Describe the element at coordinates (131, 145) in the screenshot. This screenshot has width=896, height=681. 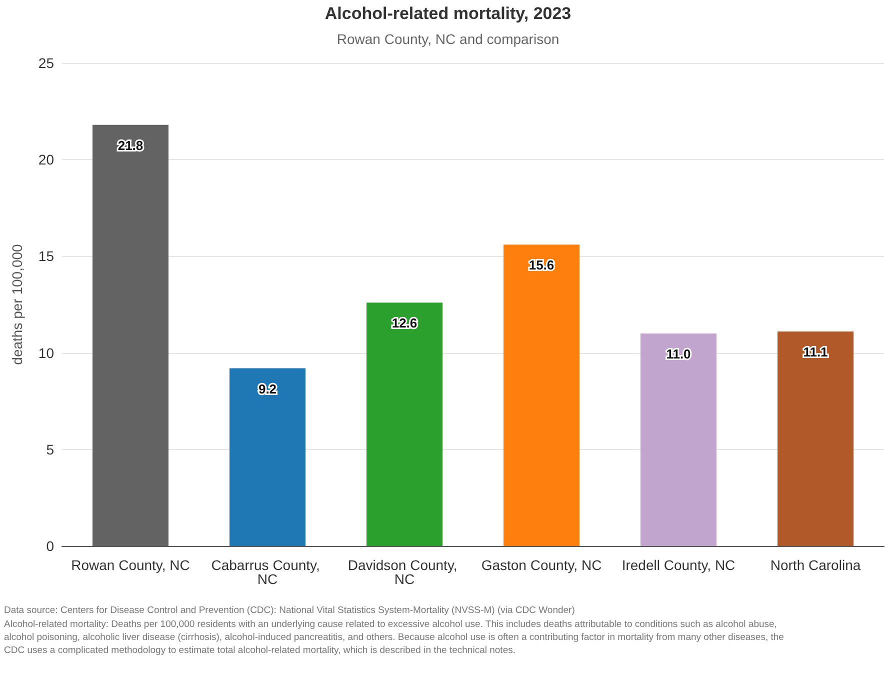
I see `data-label: 21.8` at that location.